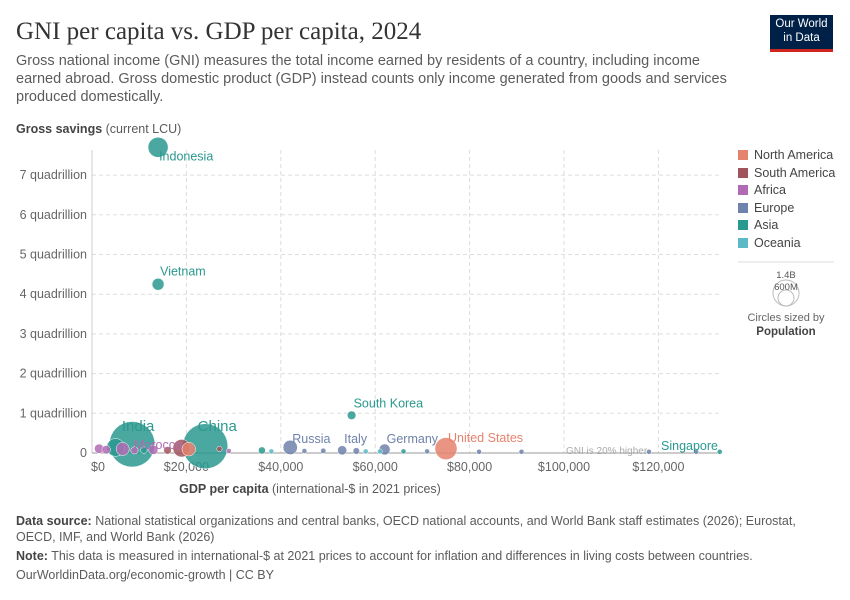 This screenshot has height=600, width=850. Describe the element at coordinates (446, 448) in the screenshot. I see `data-point-united-states` at that location.